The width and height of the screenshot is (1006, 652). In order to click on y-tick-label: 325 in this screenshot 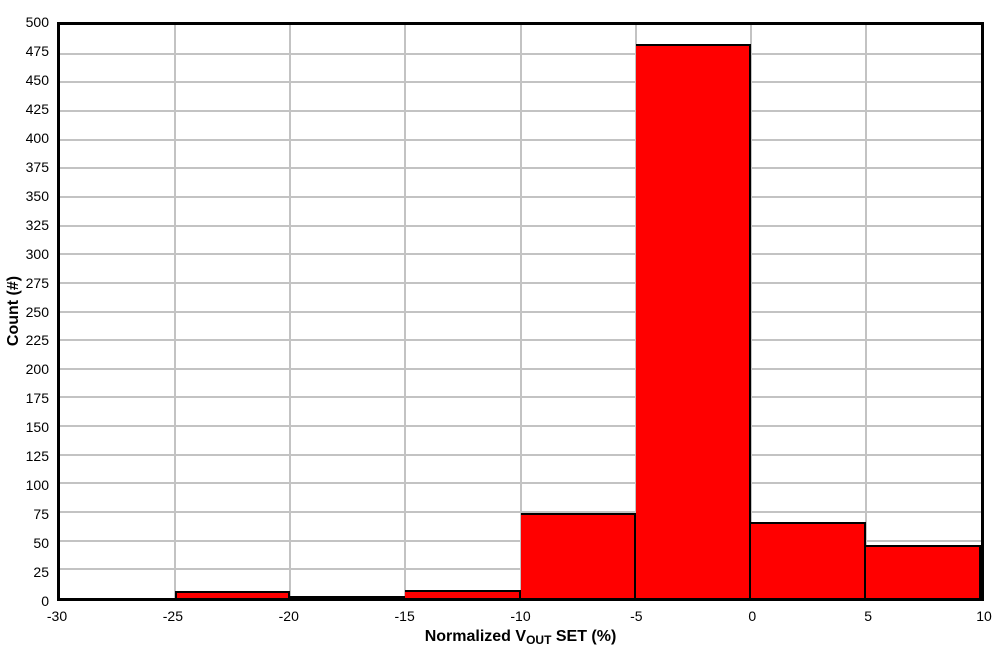, I will do `click(37, 224)`.